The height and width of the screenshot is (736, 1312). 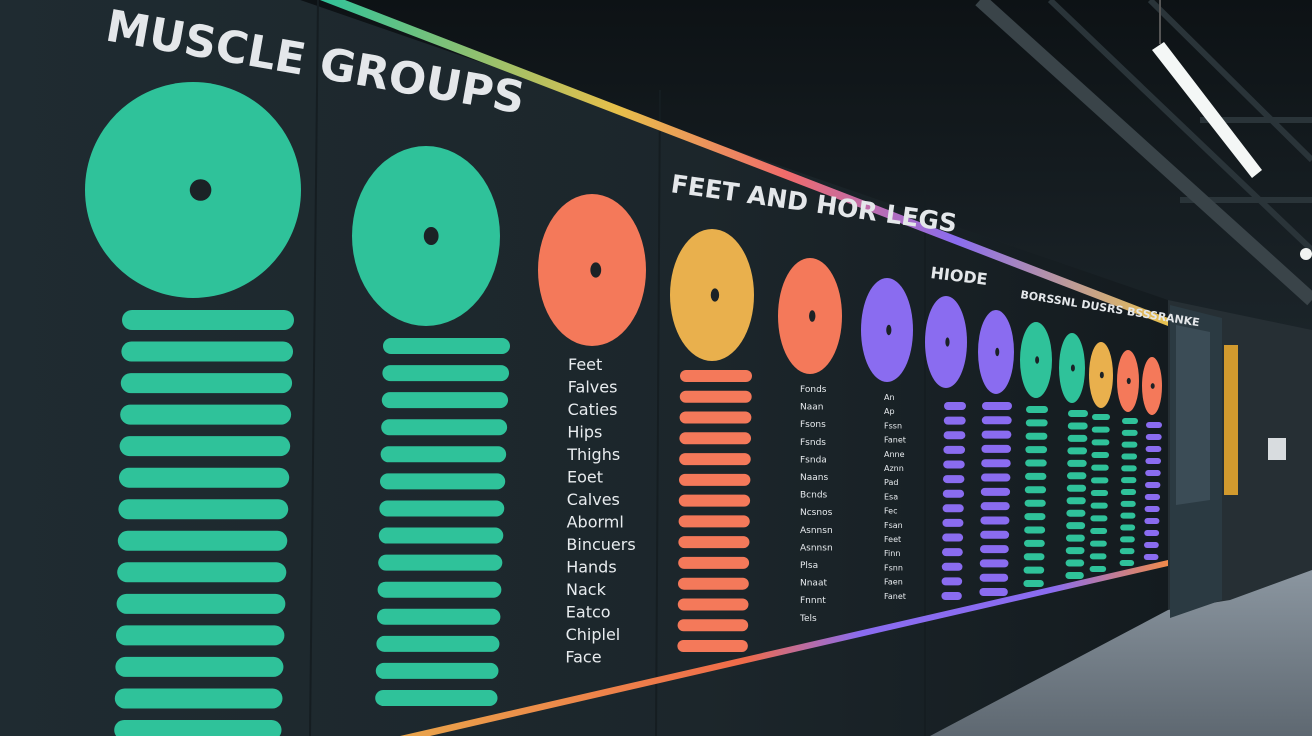 What do you see at coordinates (585, 477) in the screenshot?
I see `muscle-list-item: Eoet` at bounding box center [585, 477].